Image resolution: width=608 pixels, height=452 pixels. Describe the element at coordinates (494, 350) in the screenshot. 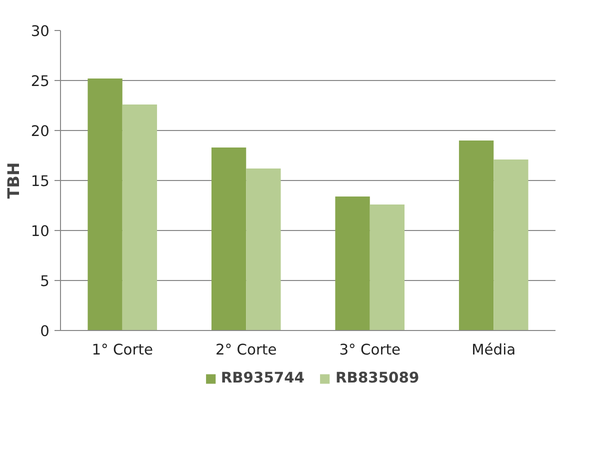

I see `x-tick-label: Média` at that location.